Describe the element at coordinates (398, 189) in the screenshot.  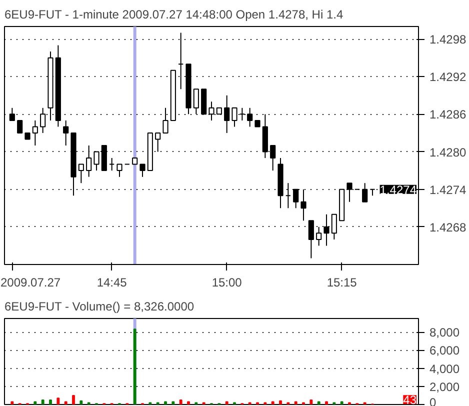
I see `annotation: 1.4274` at that location.